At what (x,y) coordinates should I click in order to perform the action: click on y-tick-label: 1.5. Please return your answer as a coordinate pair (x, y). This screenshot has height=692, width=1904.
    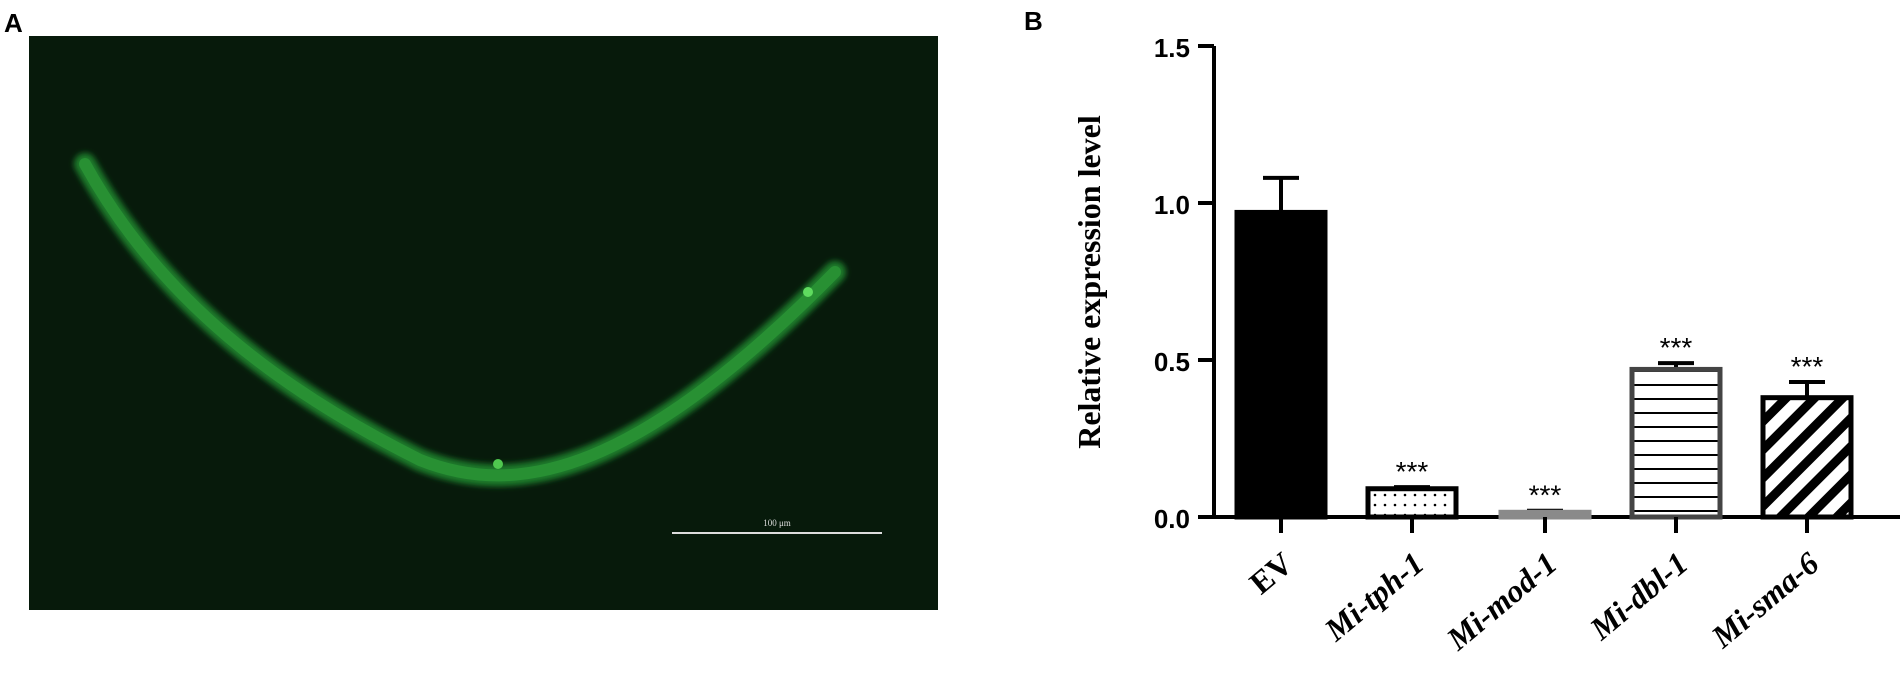
    Looking at the image, I should click on (1172, 48).